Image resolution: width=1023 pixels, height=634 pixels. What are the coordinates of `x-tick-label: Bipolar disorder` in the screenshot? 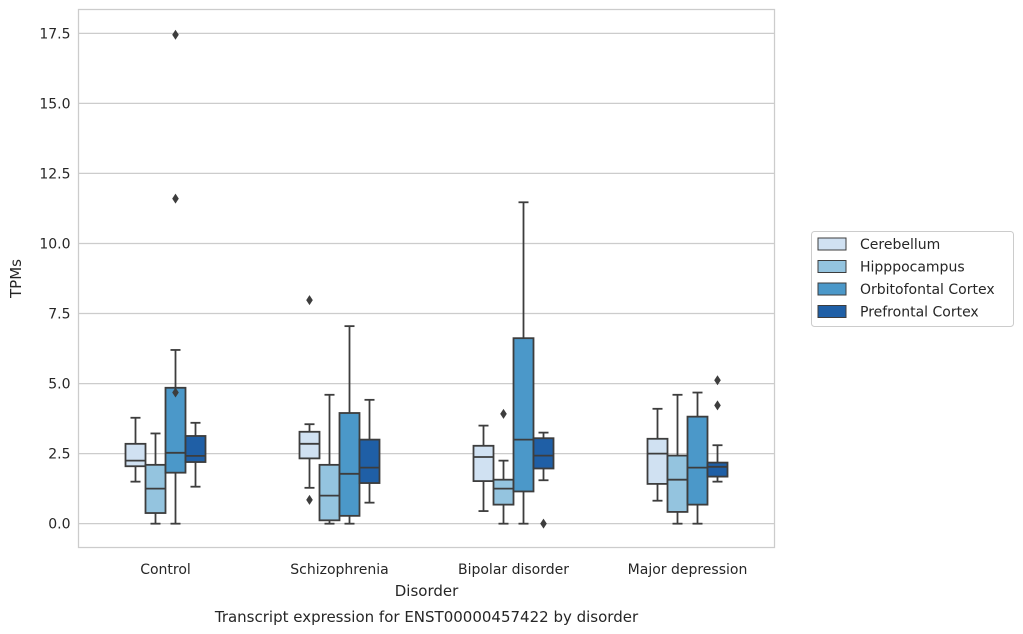 It's located at (513, 570).